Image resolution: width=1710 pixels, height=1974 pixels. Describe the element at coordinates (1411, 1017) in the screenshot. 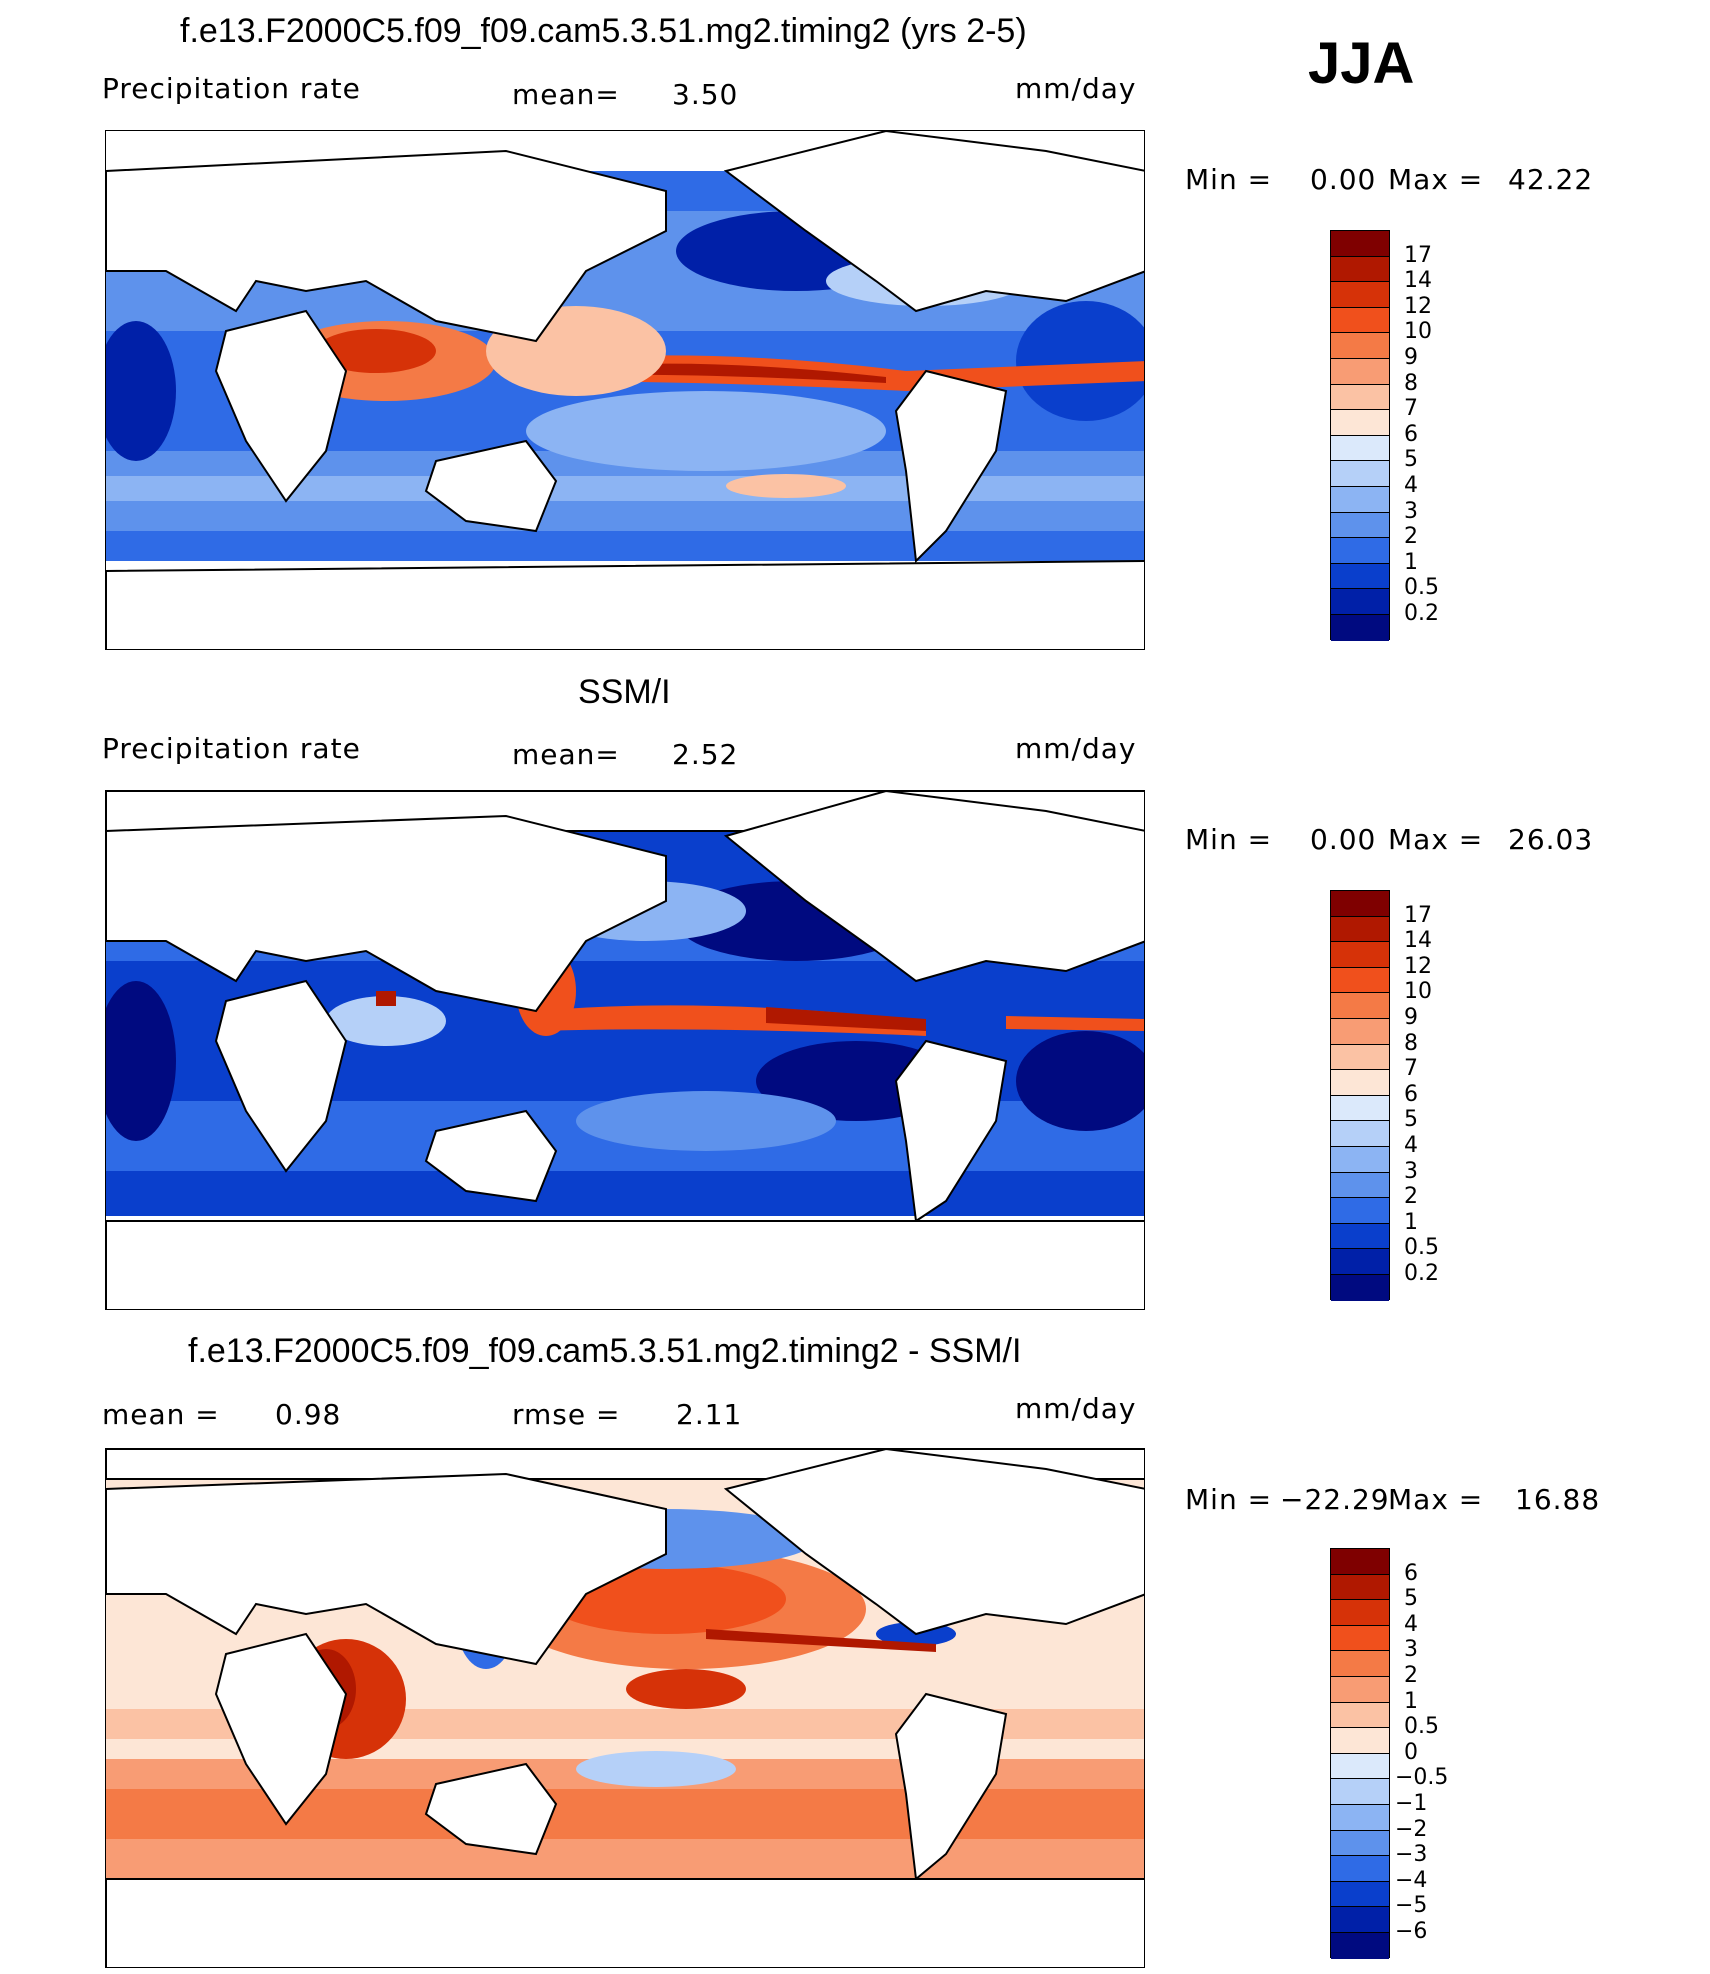

I see `colorbar-level-label: 9` at that location.